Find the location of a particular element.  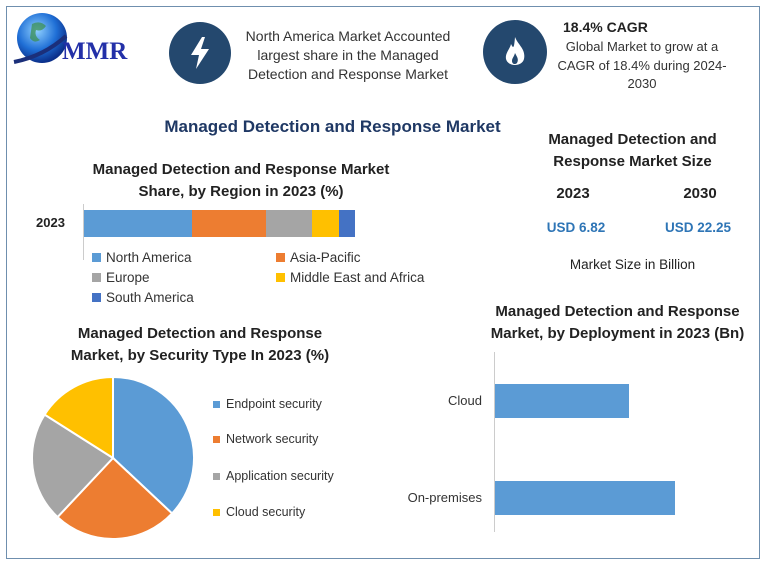

legend-label: South America is located at coordinates (150, 297).